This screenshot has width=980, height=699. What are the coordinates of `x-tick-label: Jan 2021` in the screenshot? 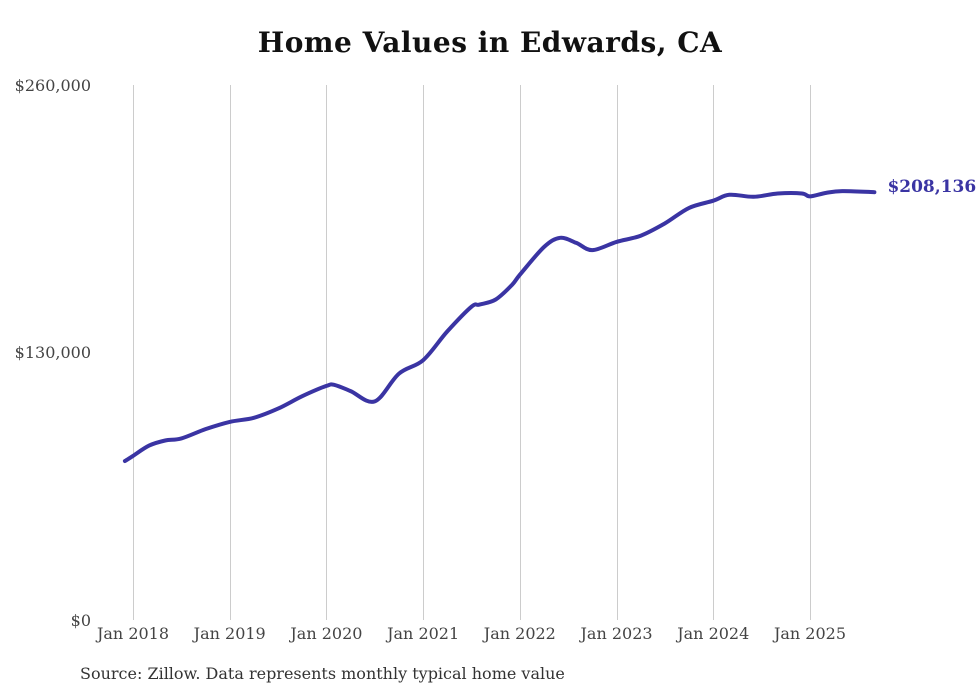 It's located at (423, 633).